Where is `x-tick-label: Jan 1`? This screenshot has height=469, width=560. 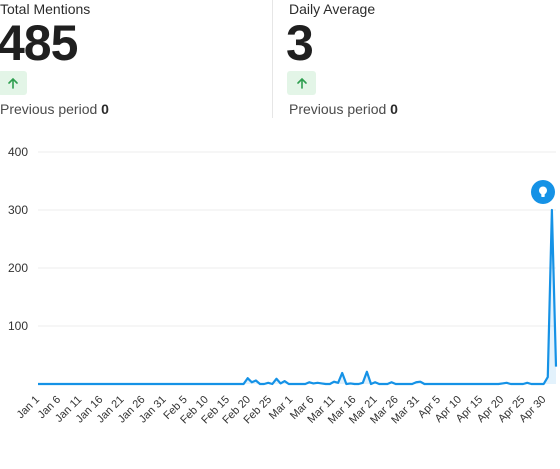 x-tick-label: Jan 1 is located at coordinates (29, 408).